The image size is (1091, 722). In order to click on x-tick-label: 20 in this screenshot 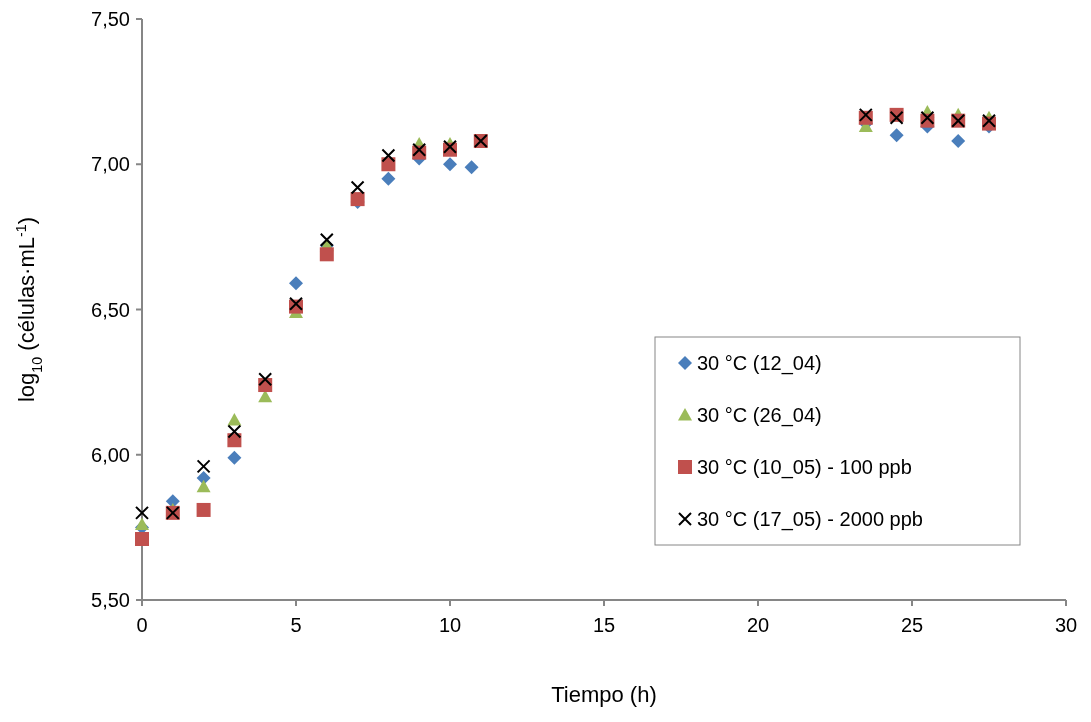, I will do `click(758, 625)`.